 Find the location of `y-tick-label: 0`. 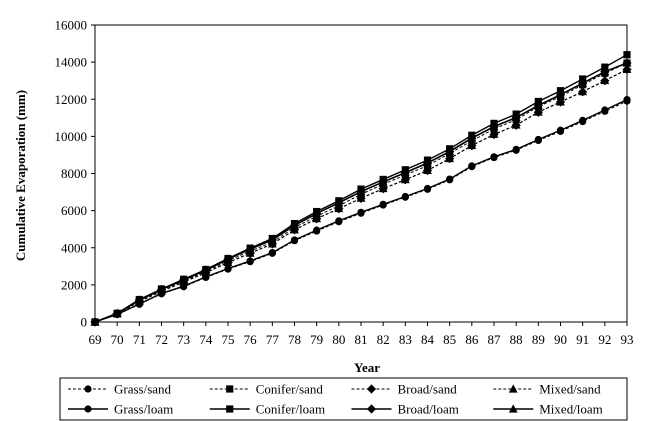

y-tick-label: 0 is located at coordinates (84, 322).